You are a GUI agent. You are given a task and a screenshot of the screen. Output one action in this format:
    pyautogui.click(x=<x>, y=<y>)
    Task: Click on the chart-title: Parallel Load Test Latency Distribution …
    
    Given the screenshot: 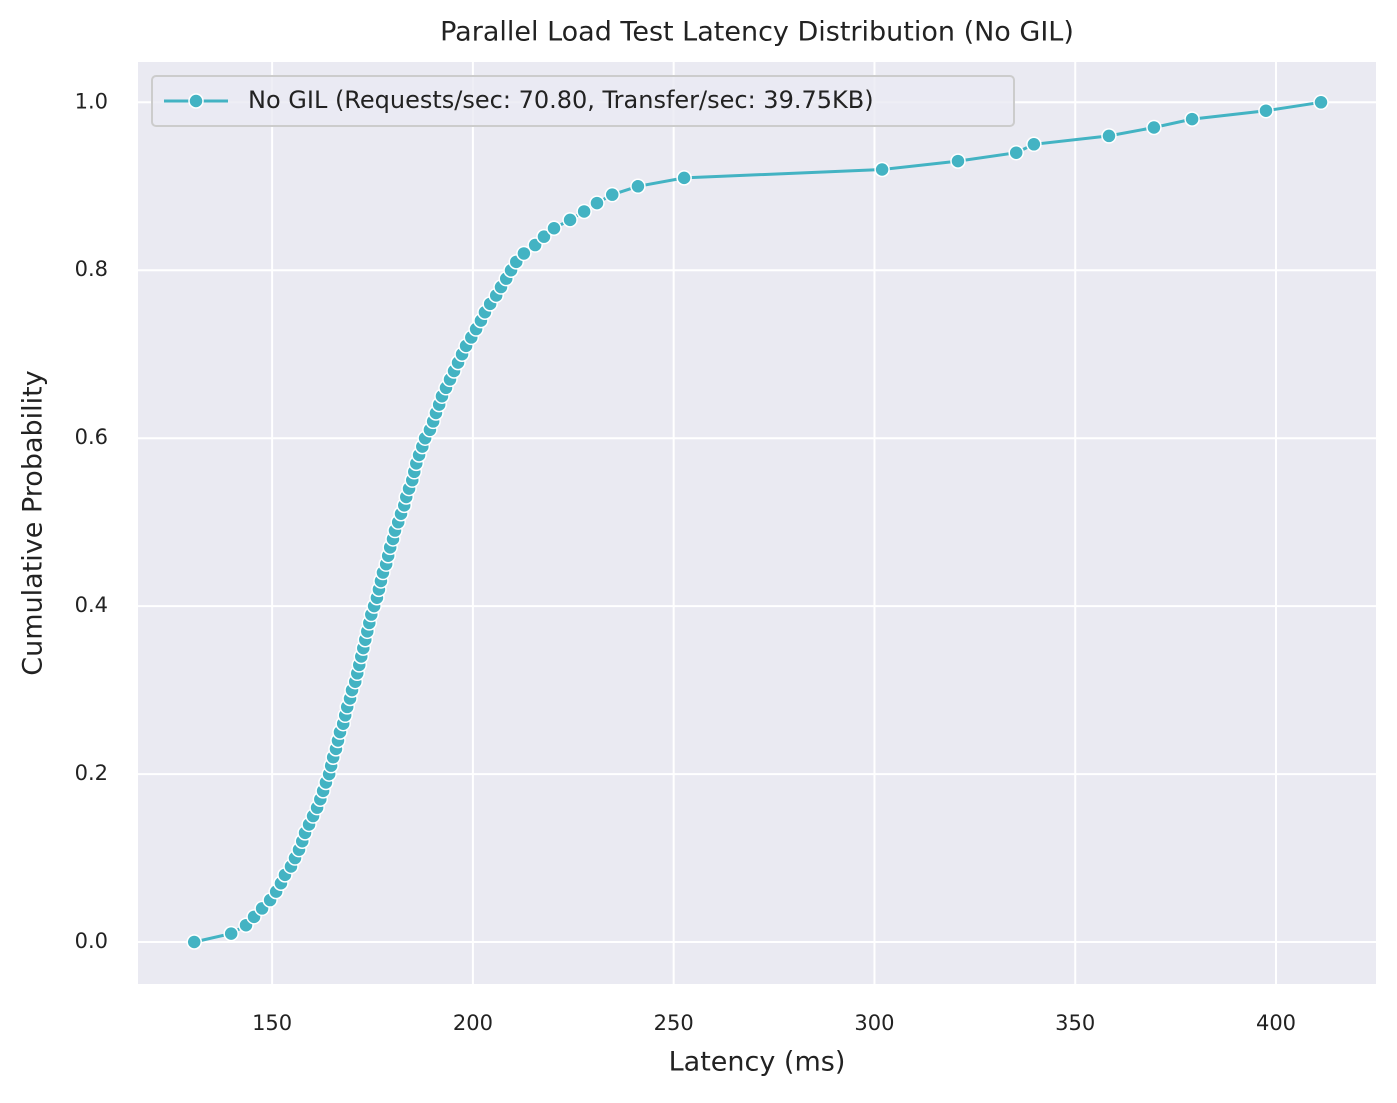 What is the action you would take?
    pyautogui.click(x=757, y=32)
    